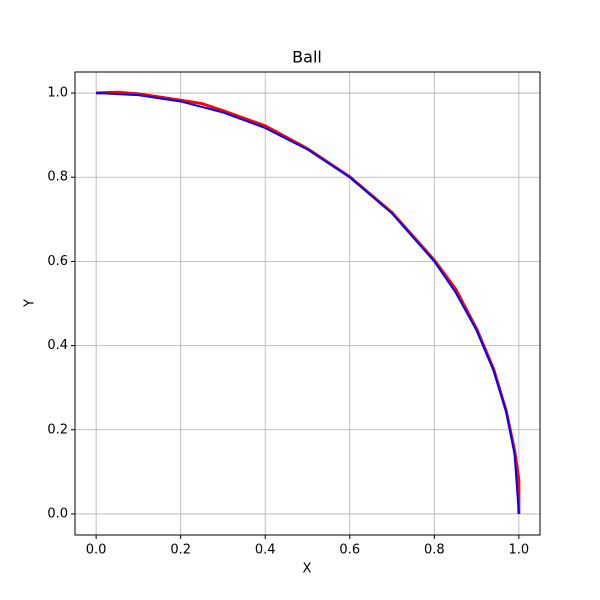  Describe the element at coordinates (265, 550) in the screenshot. I see `x-tick-label: 0.4` at that location.